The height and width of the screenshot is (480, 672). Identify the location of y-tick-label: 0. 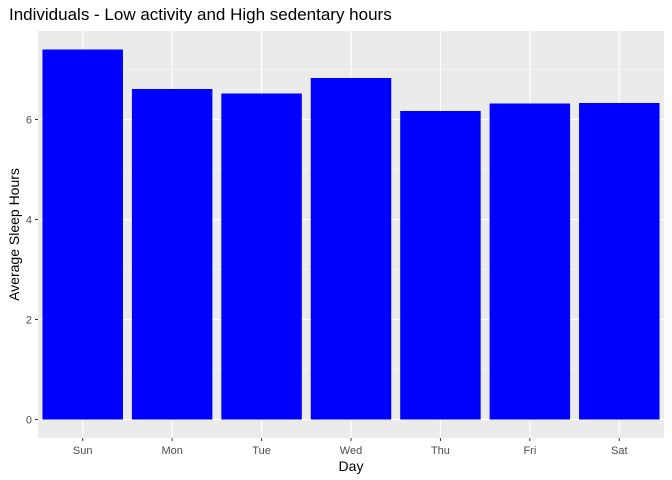
(29, 421).